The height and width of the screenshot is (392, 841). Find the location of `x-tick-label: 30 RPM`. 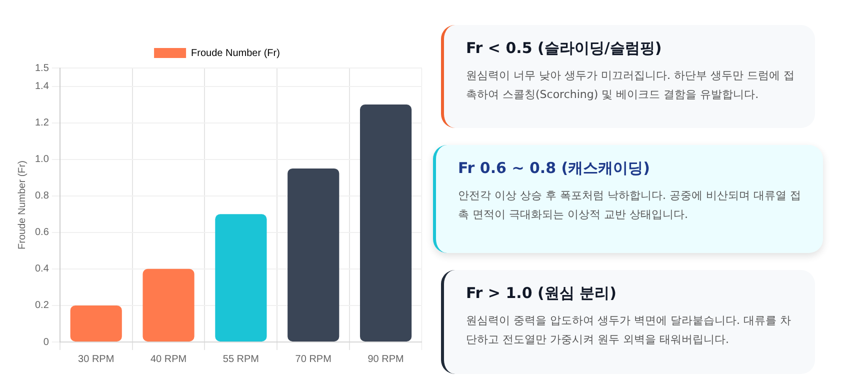

x-tick-label: 30 RPM is located at coordinates (96, 359).